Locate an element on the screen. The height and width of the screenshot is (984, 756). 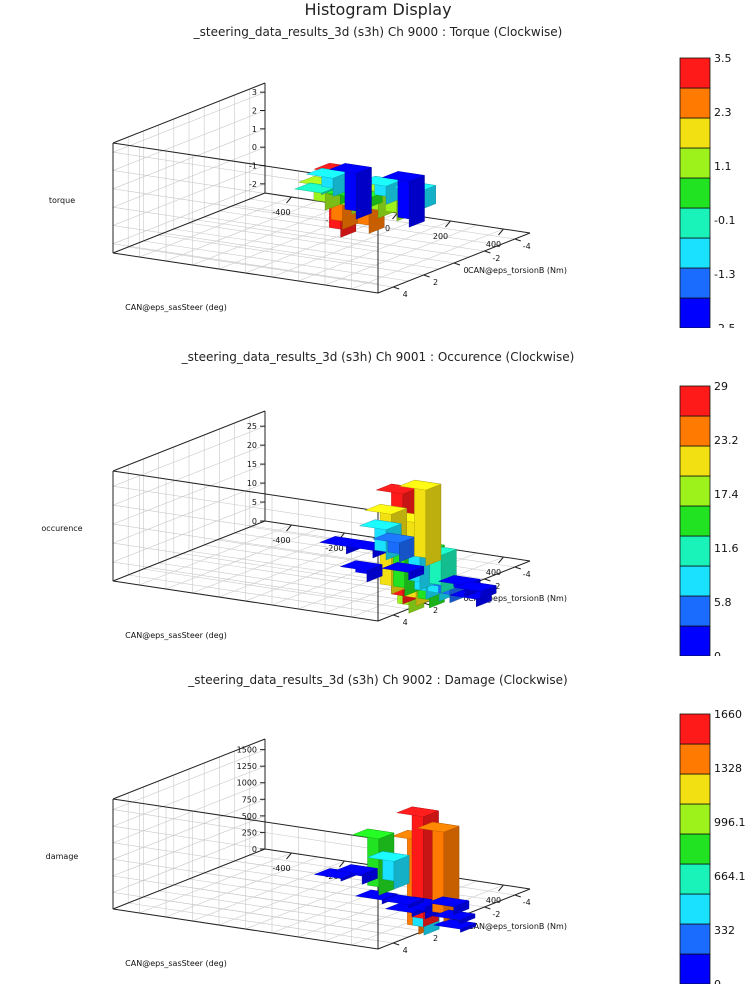
colorbar-label: 29 is located at coordinates (721, 386).